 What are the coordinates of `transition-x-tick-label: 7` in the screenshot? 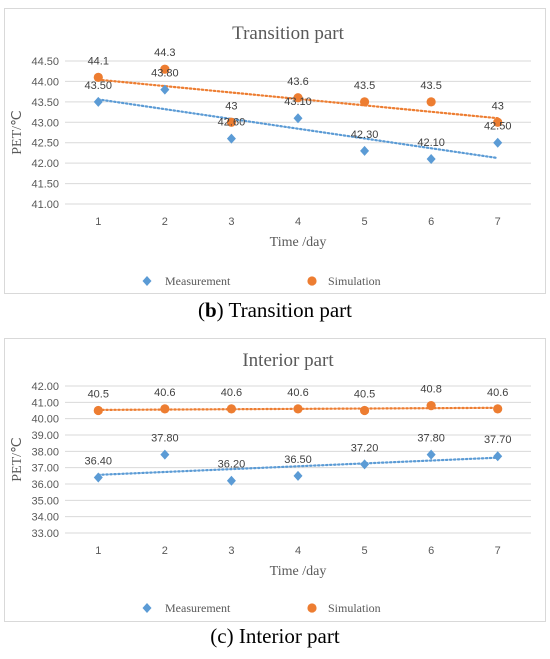 It's located at (498, 222).